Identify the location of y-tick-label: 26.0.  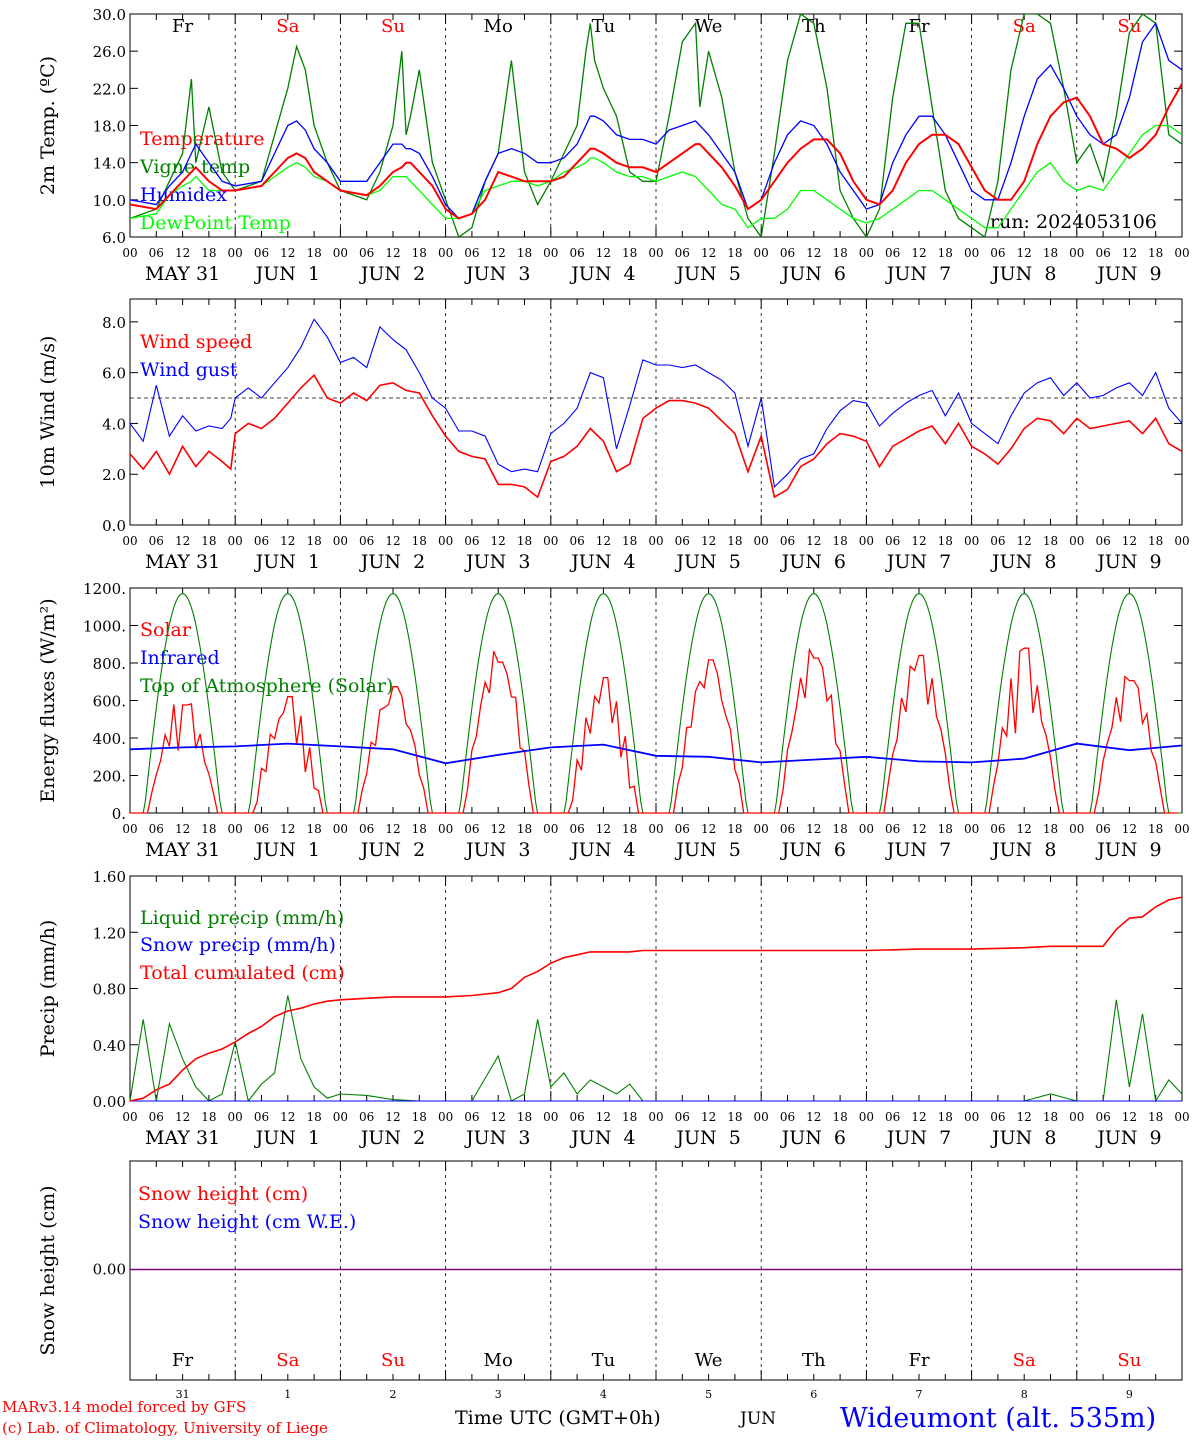
(109, 52).